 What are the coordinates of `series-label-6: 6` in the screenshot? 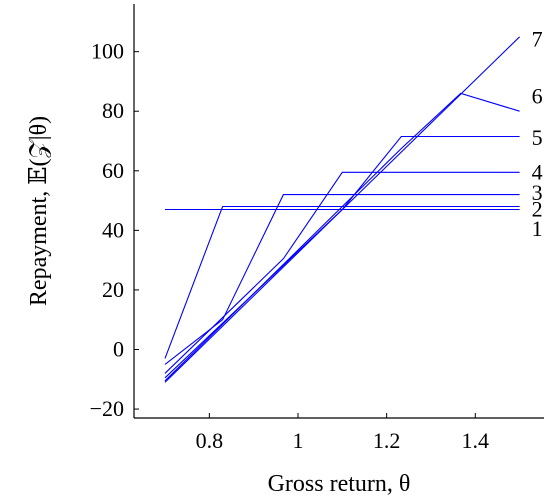 It's located at (537, 95).